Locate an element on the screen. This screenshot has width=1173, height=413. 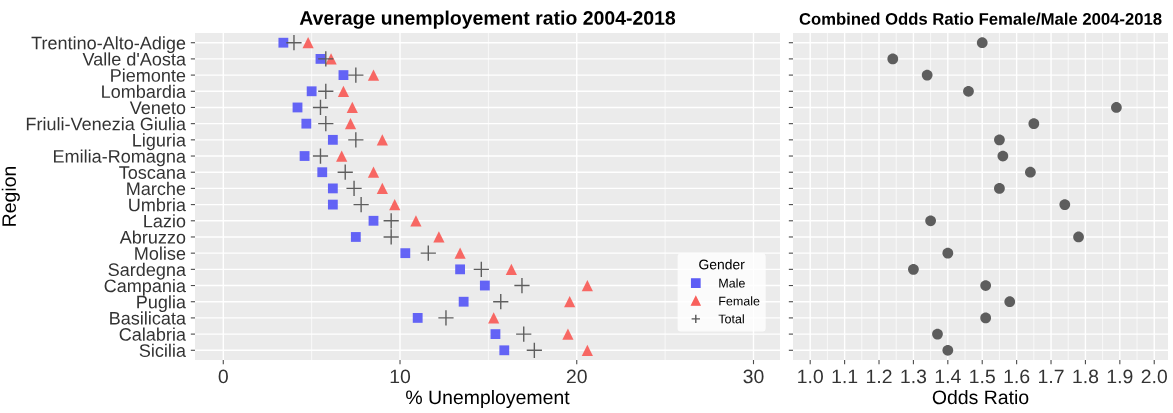
y-tick-label: Veneto is located at coordinates (157, 108).